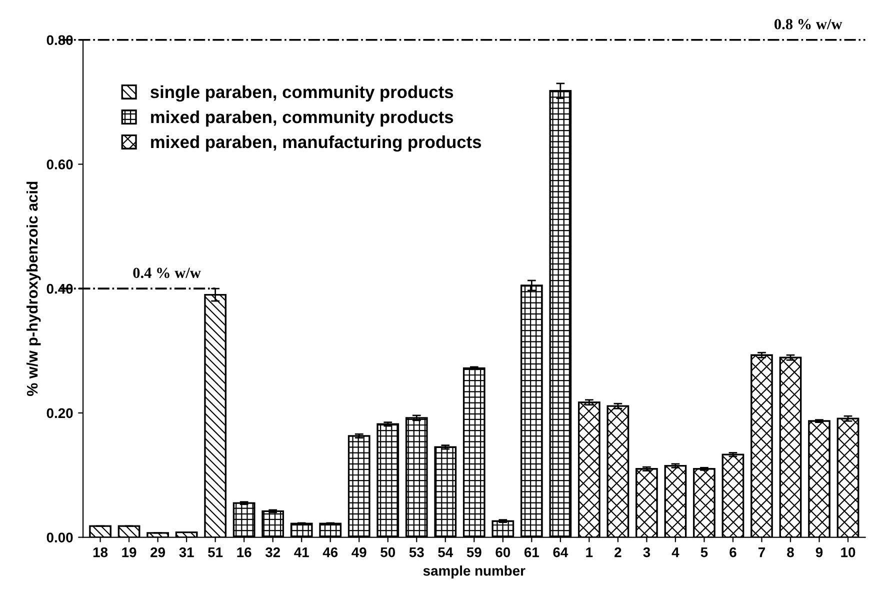  I want to click on x-tick-label: 10, so click(848, 552).